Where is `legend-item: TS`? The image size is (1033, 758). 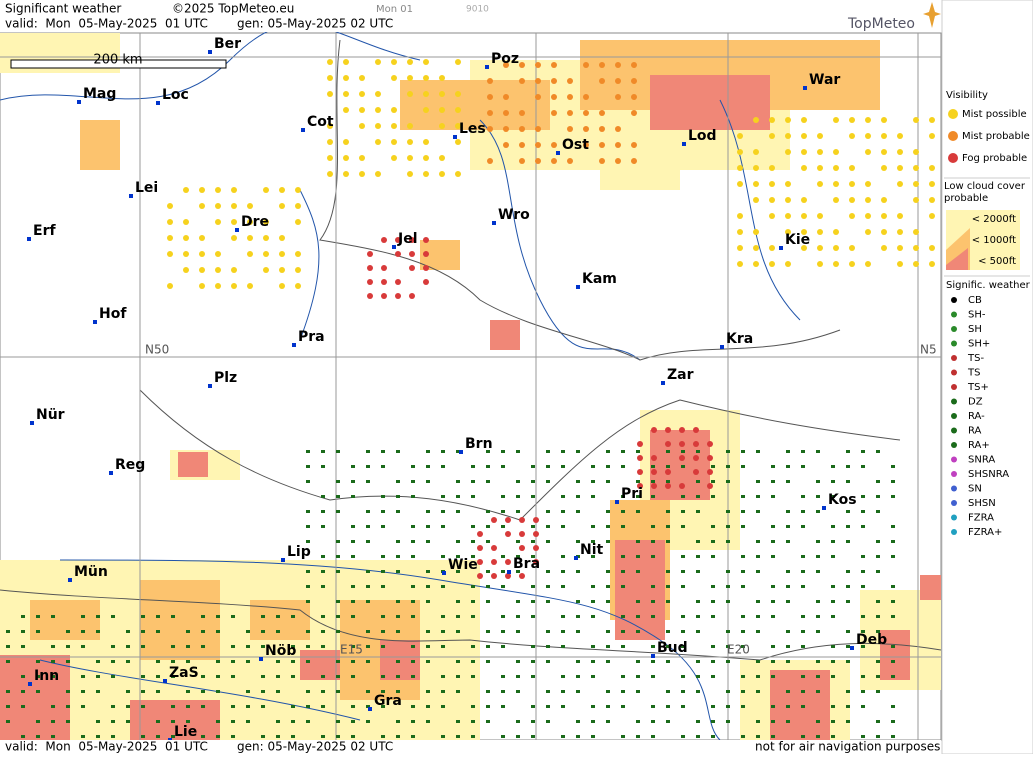 legend-item: TS is located at coordinates (973, 373).